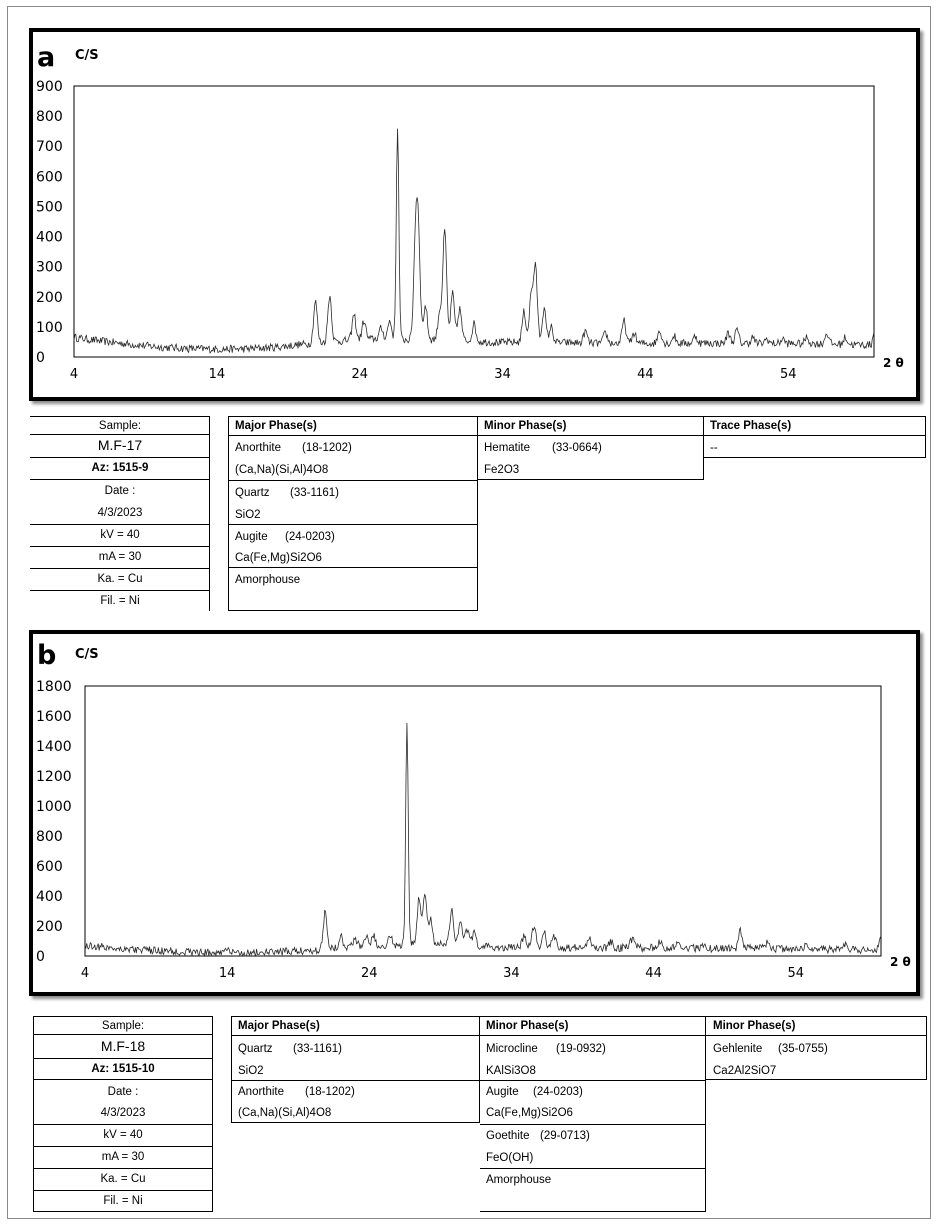  Describe the element at coordinates (217, 374) in the screenshot. I see `x-tick-label: 14` at that location.